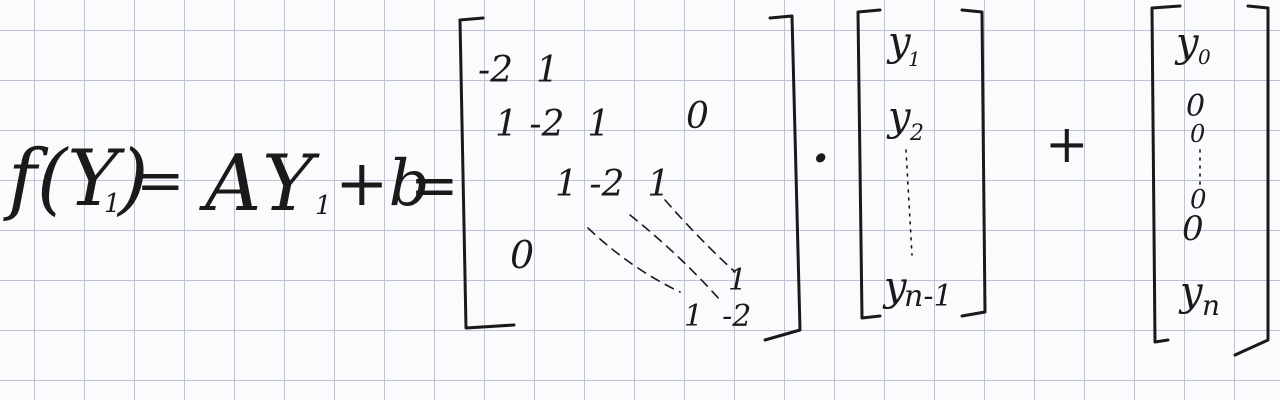 The width and height of the screenshot is (1280, 400). I want to click on matrix-row-1: -2 1, so click(518, 70).